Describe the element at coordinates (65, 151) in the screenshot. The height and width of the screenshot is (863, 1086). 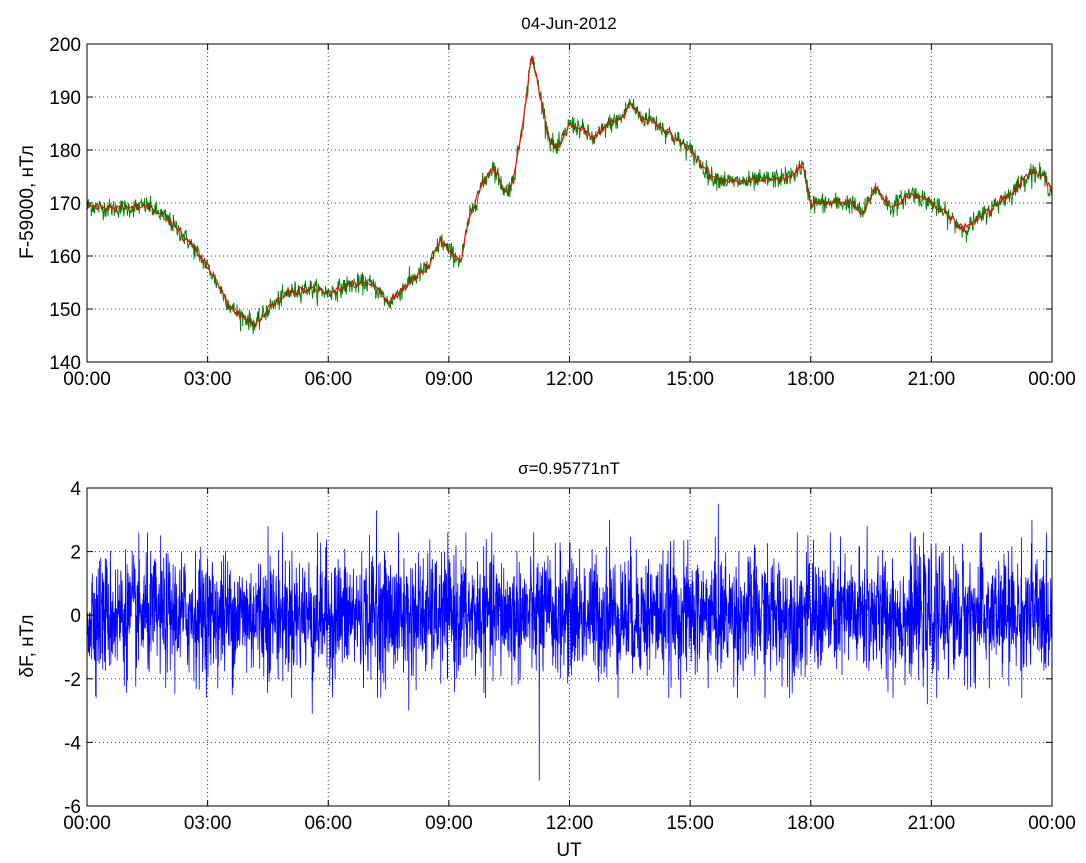
I see `y-tick-label: 180` at that location.